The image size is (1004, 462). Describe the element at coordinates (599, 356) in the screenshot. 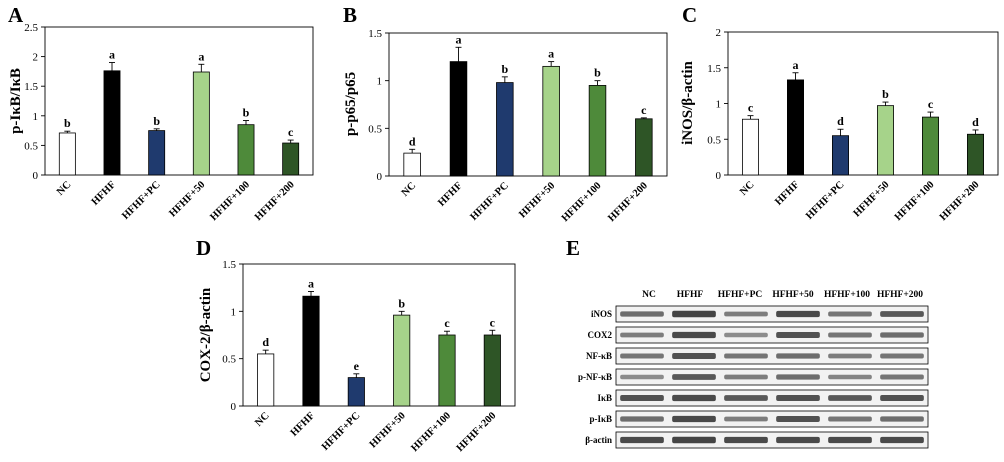

I see `blot-row-label: NF-κB` at that location.